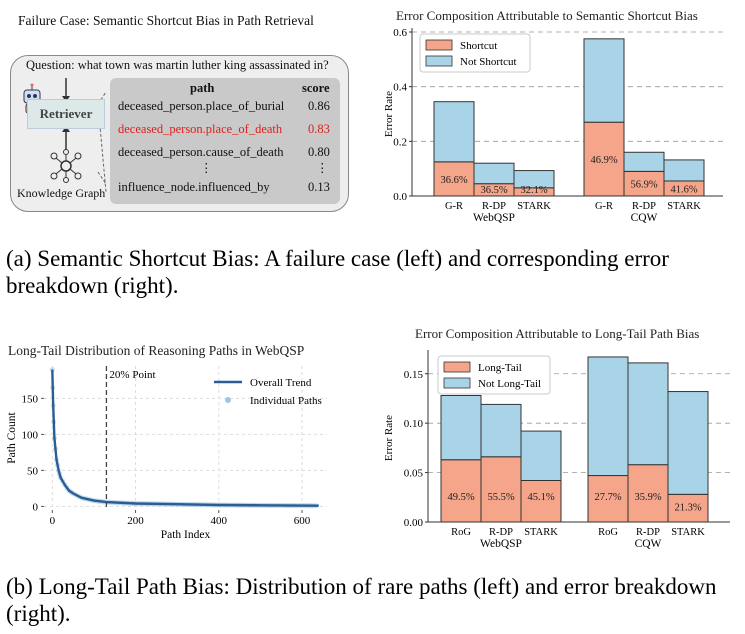 This screenshot has width=745, height=634. What do you see at coordinates (200, 129) in the screenshot?
I see `table-row-path-highlight: deceased_person.place_of_death` at bounding box center [200, 129].